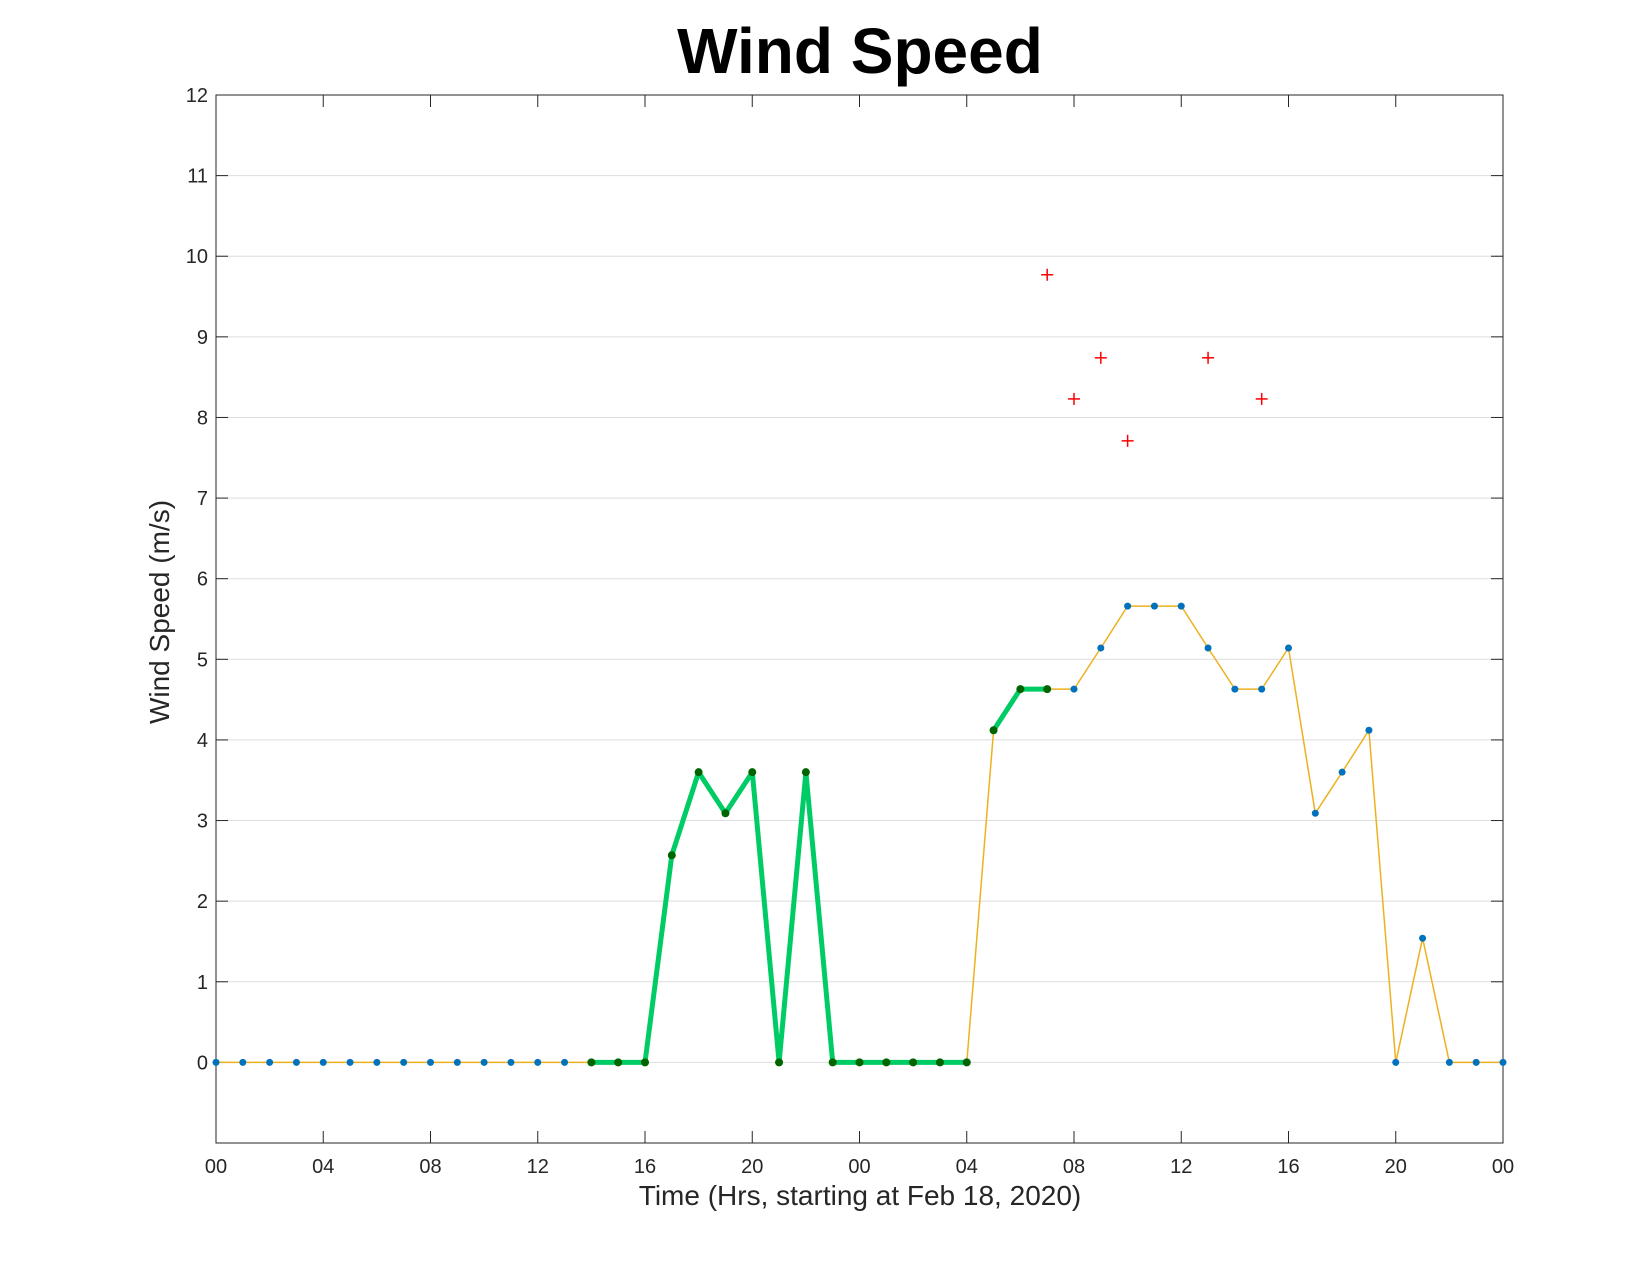 This screenshot has width=1650, height=1280. What do you see at coordinates (860, 51) in the screenshot?
I see `chart-title: Wind Speed` at bounding box center [860, 51].